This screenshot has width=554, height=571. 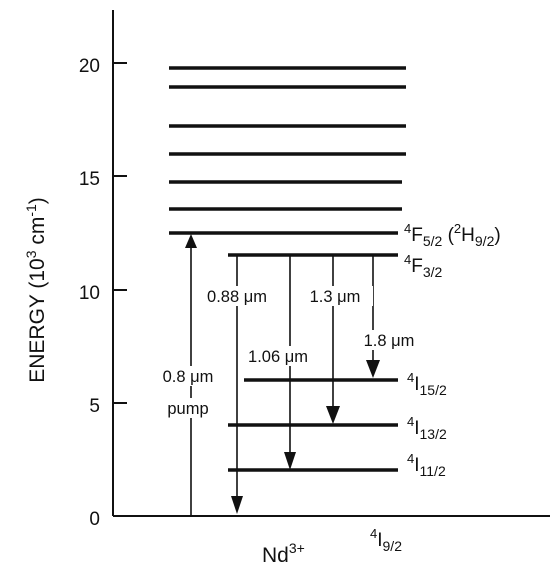 I want to click on label-18-bg, so click(x=389, y=340).